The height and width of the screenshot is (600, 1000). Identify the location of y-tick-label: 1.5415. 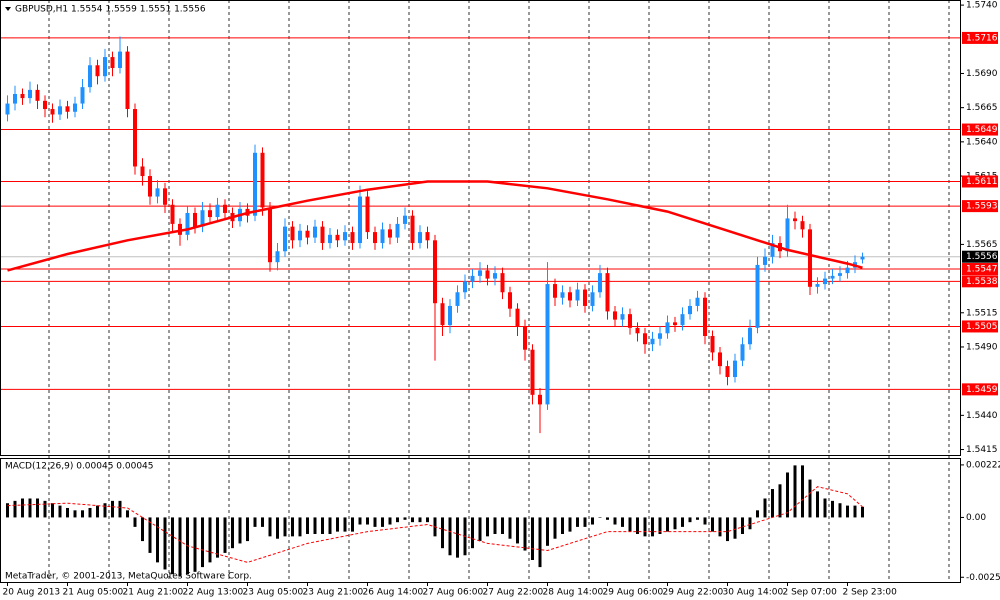
(982, 450).